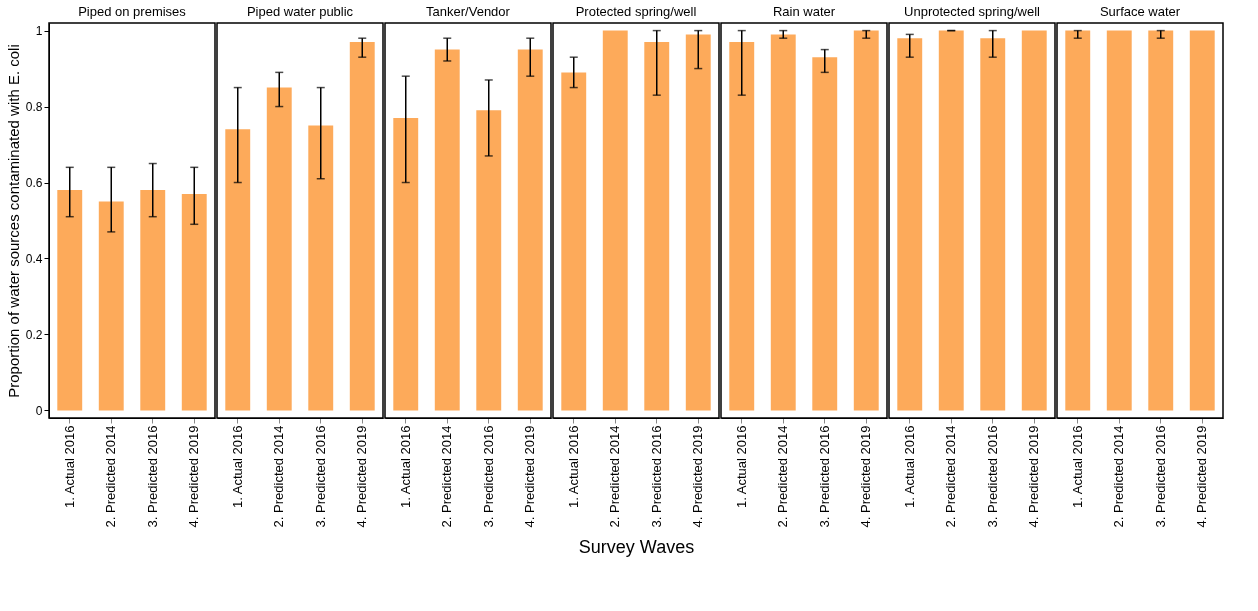  Describe the element at coordinates (132, 11) in the screenshot. I see `chart-title: Piped on premises` at that location.